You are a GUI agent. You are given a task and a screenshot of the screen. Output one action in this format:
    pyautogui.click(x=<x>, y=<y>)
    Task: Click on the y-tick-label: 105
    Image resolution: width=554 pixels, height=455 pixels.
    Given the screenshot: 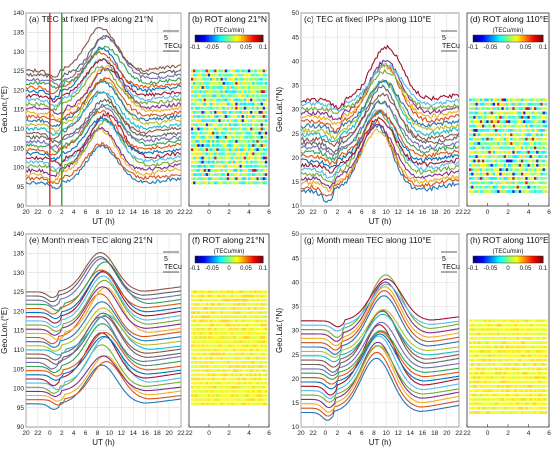 What is the action you would take?
    pyautogui.click(x=18, y=148)
    